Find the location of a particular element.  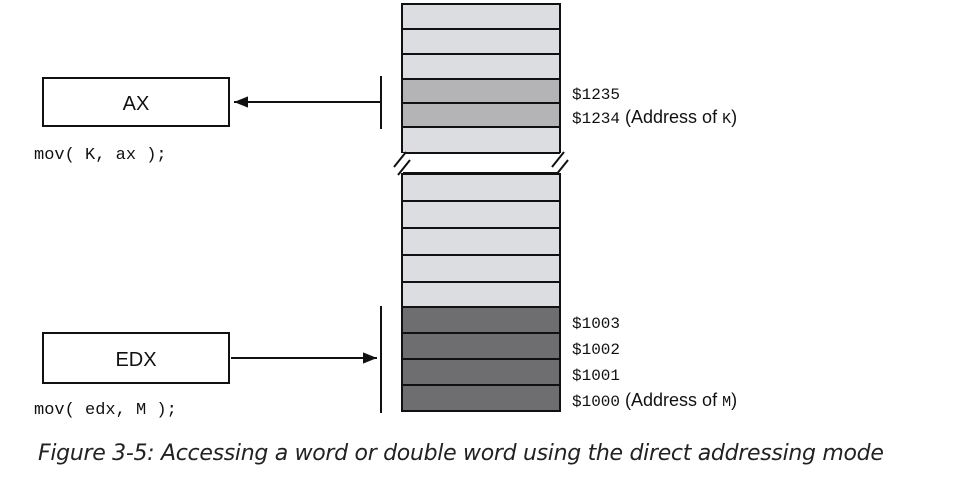

edx-instruction: mov( edx, M ); is located at coordinates (105, 410).